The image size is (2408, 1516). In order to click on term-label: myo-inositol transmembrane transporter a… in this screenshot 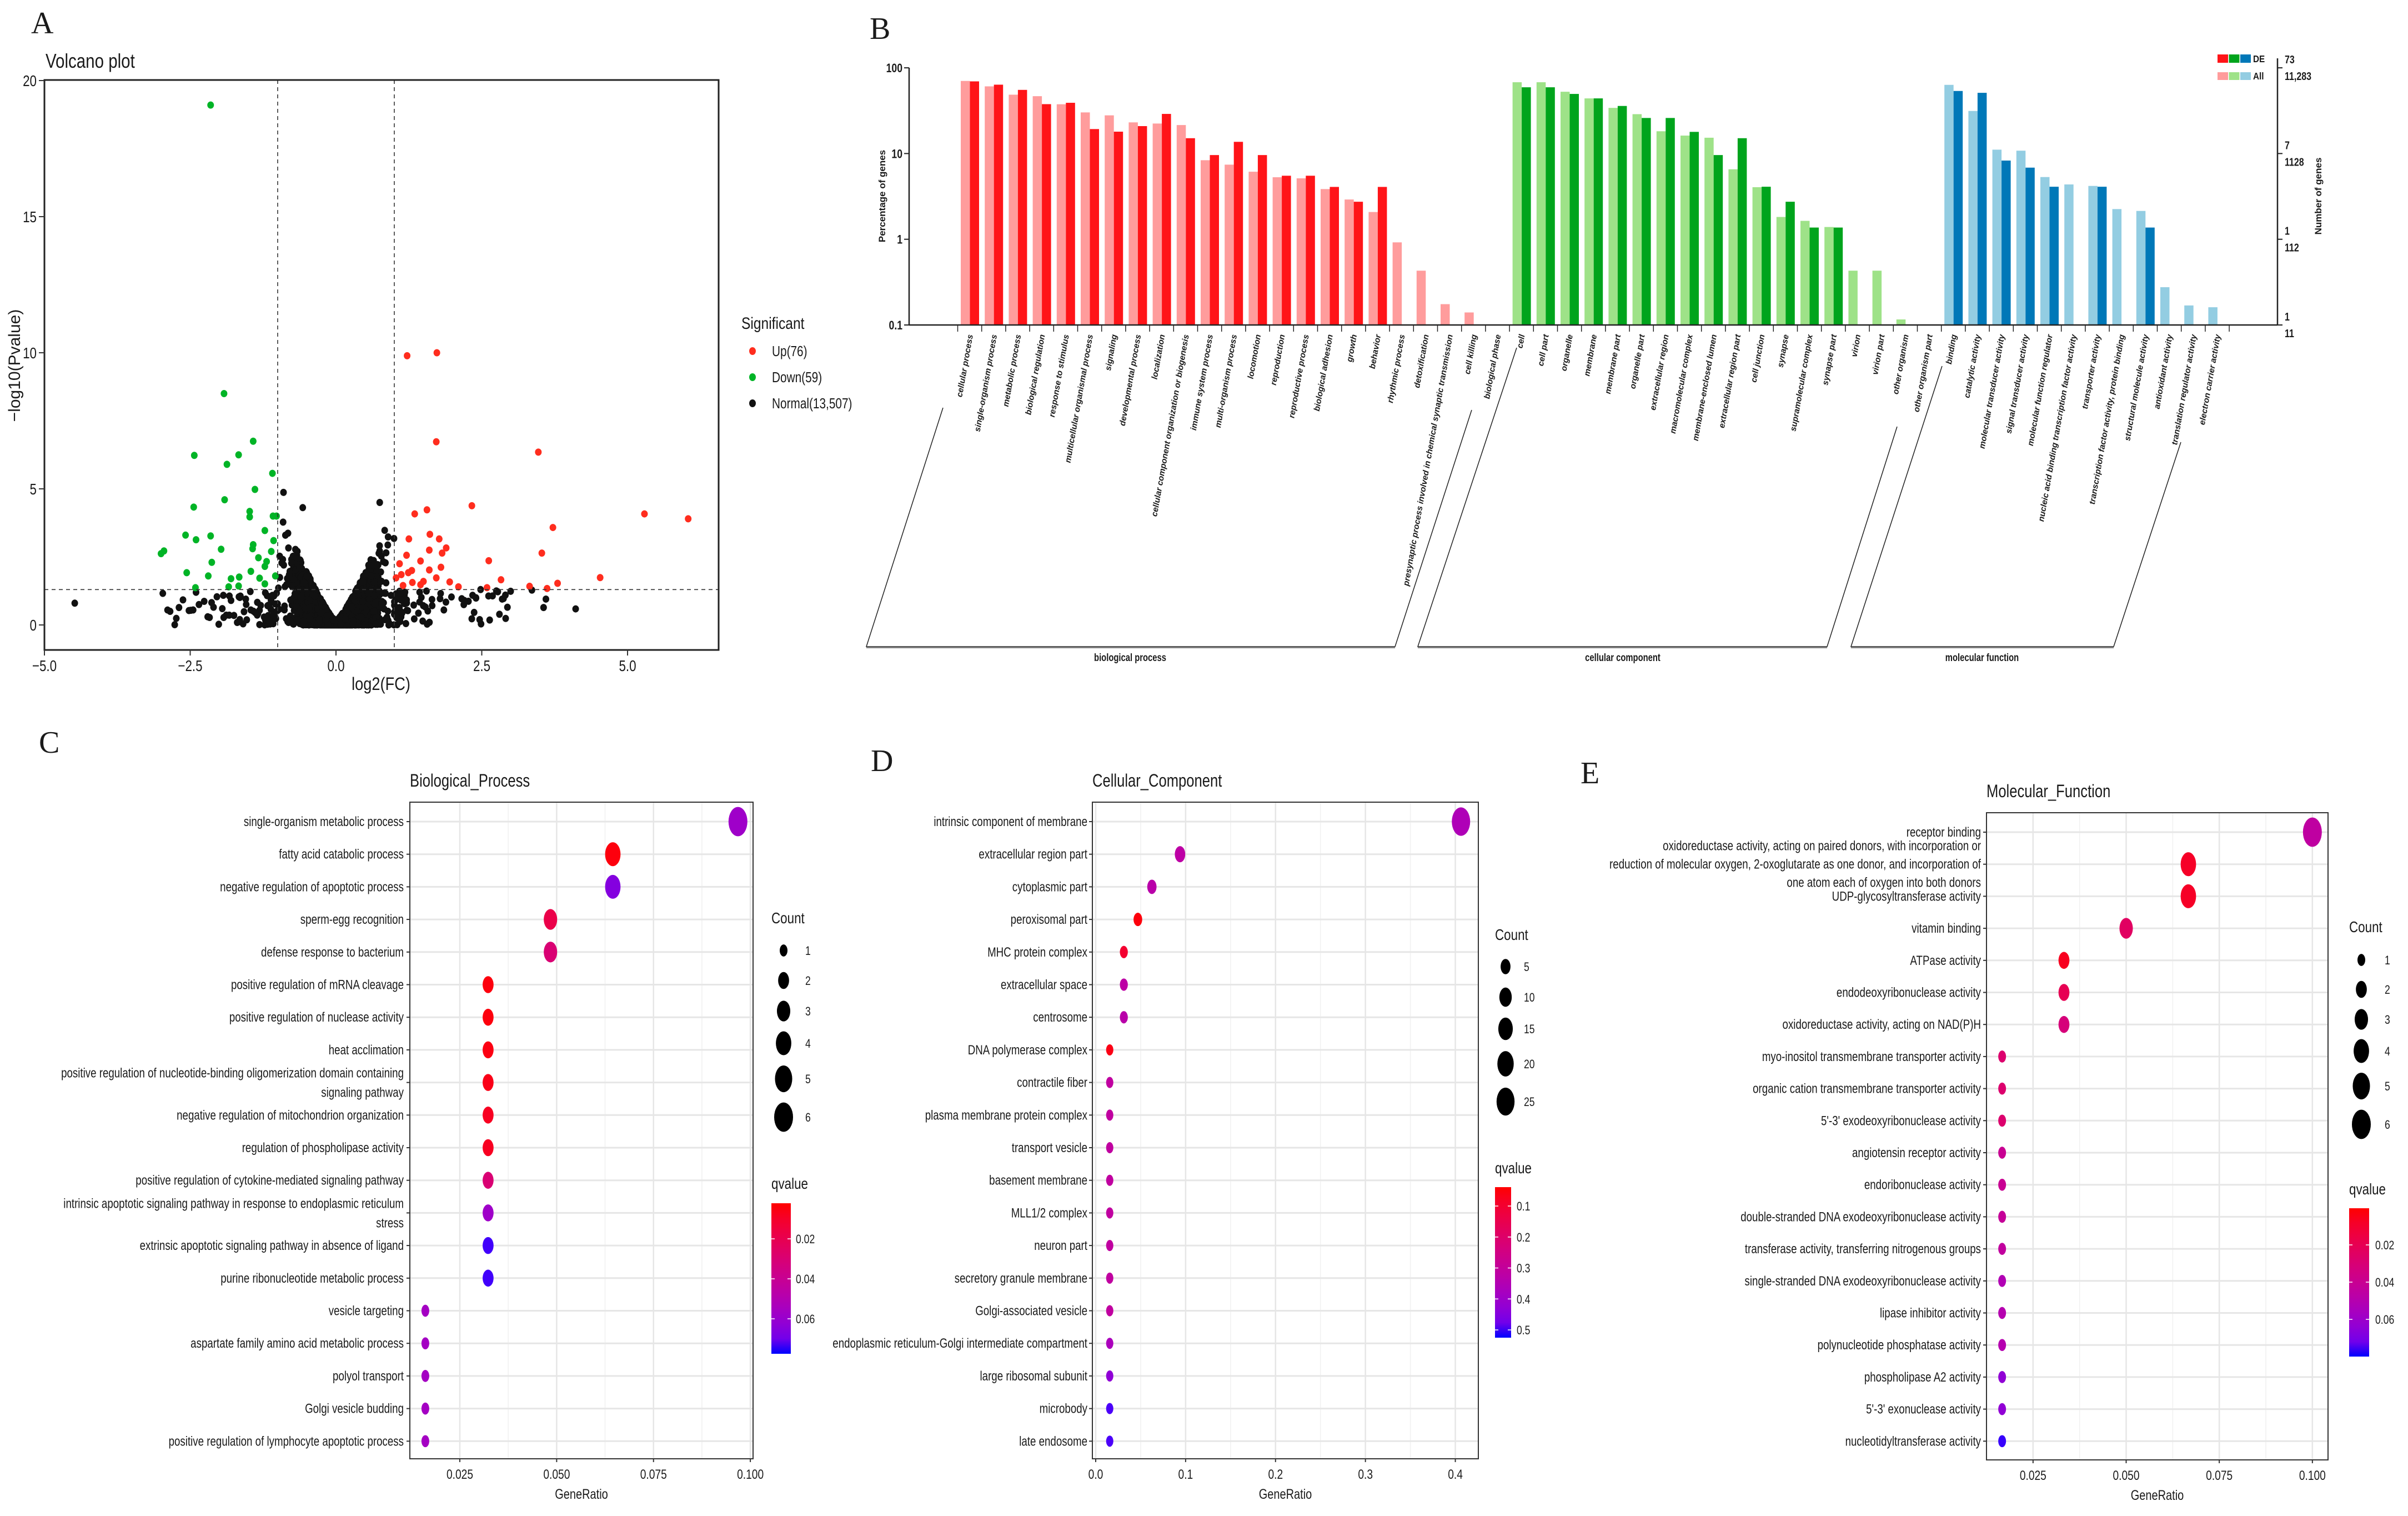, I will do `click(1872, 1056)`.